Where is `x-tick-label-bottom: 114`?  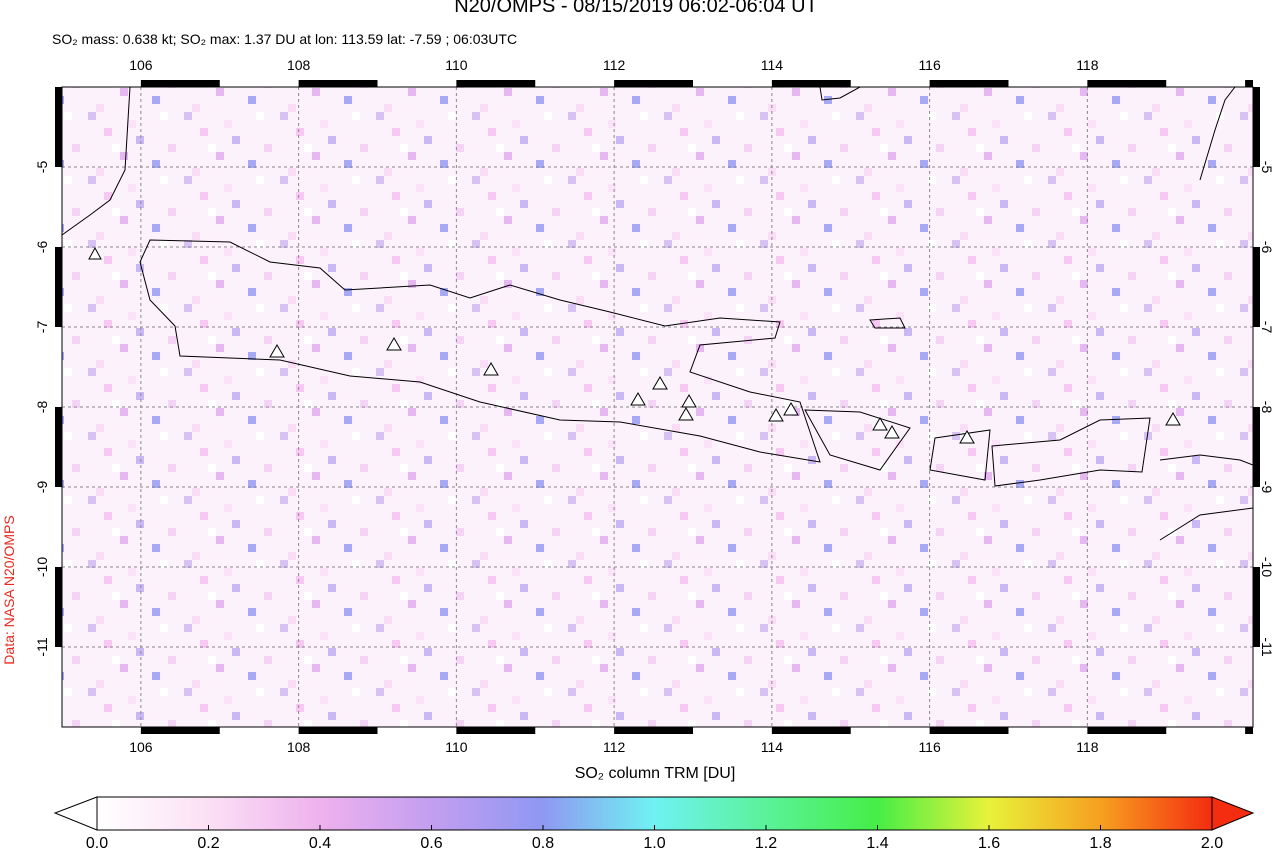
x-tick-label-bottom: 114 is located at coordinates (772, 747).